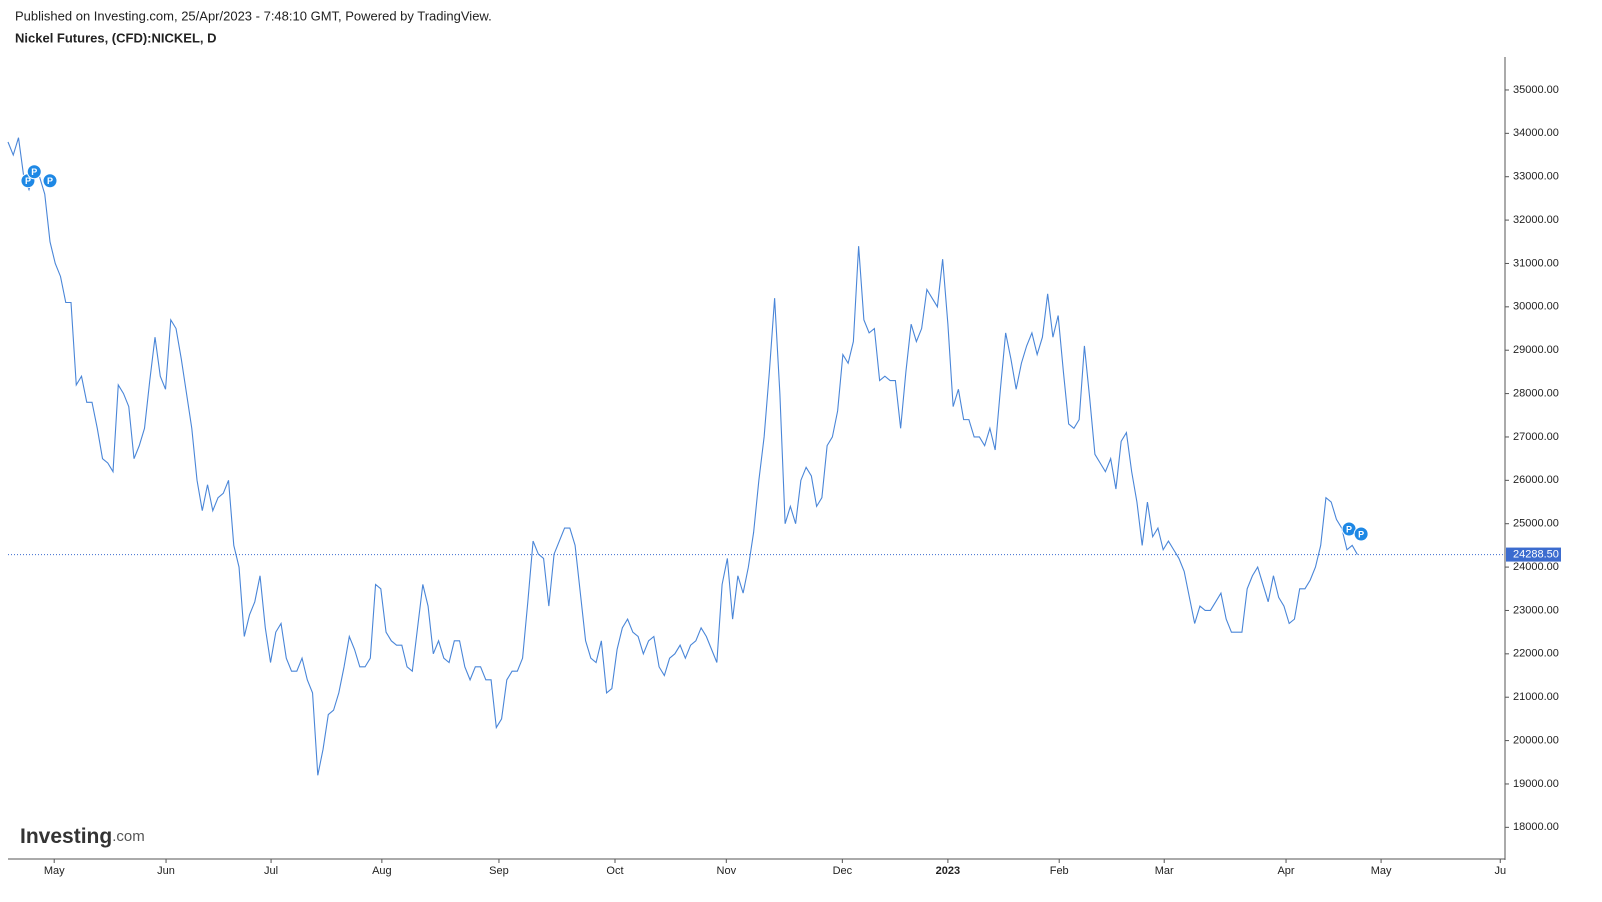 This screenshot has width=1602, height=902. What do you see at coordinates (948, 871) in the screenshot?
I see `x-tick-label: 2023` at bounding box center [948, 871].